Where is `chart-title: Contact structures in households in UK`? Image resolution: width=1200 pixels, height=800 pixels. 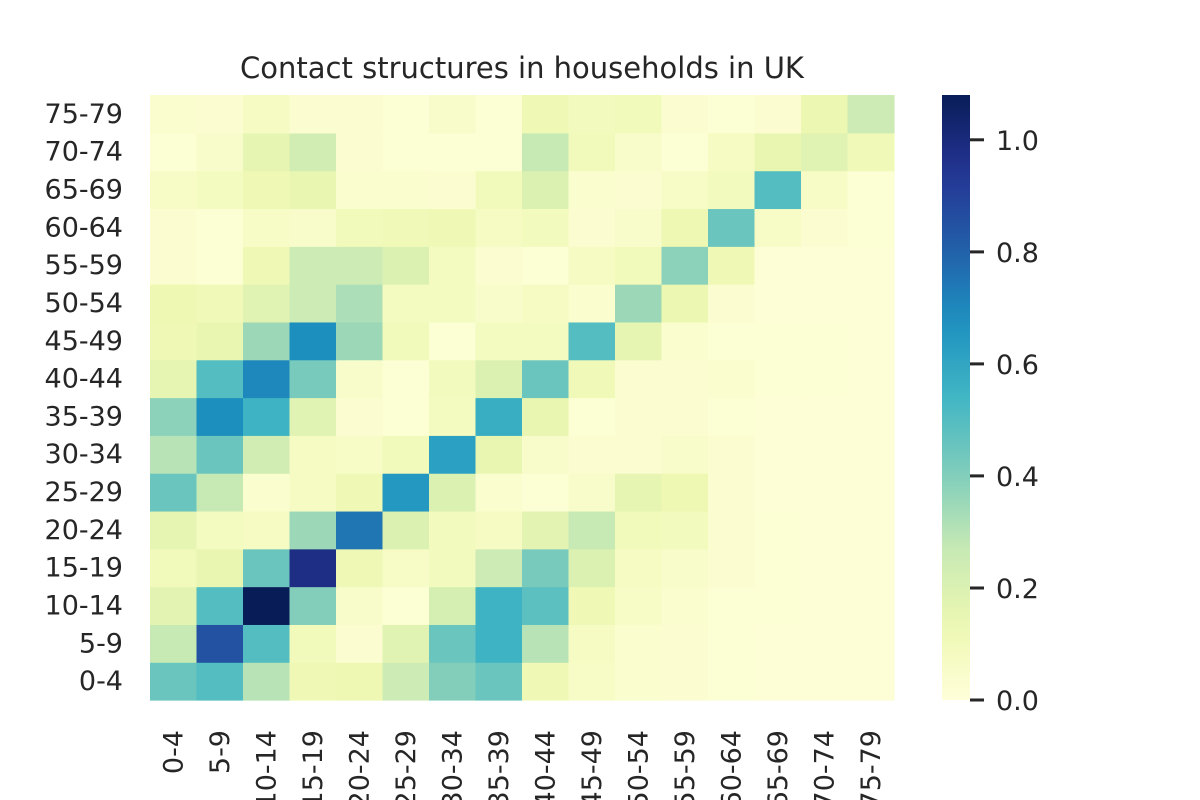
chart-title: Contact structures in households in UK is located at coordinates (522, 68).